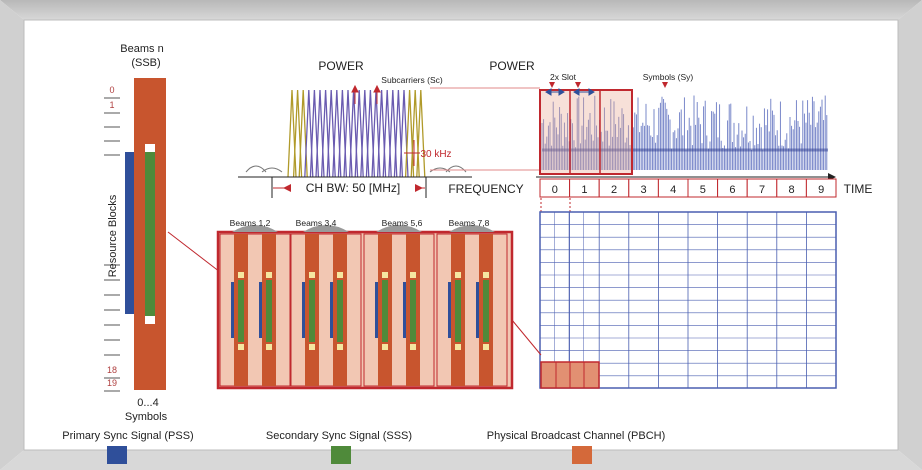 This screenshot has width=922, height=470. Describe the element at coordinates (570, 375) in the screenshot. I see `grid-ssb-dividers` at that location.